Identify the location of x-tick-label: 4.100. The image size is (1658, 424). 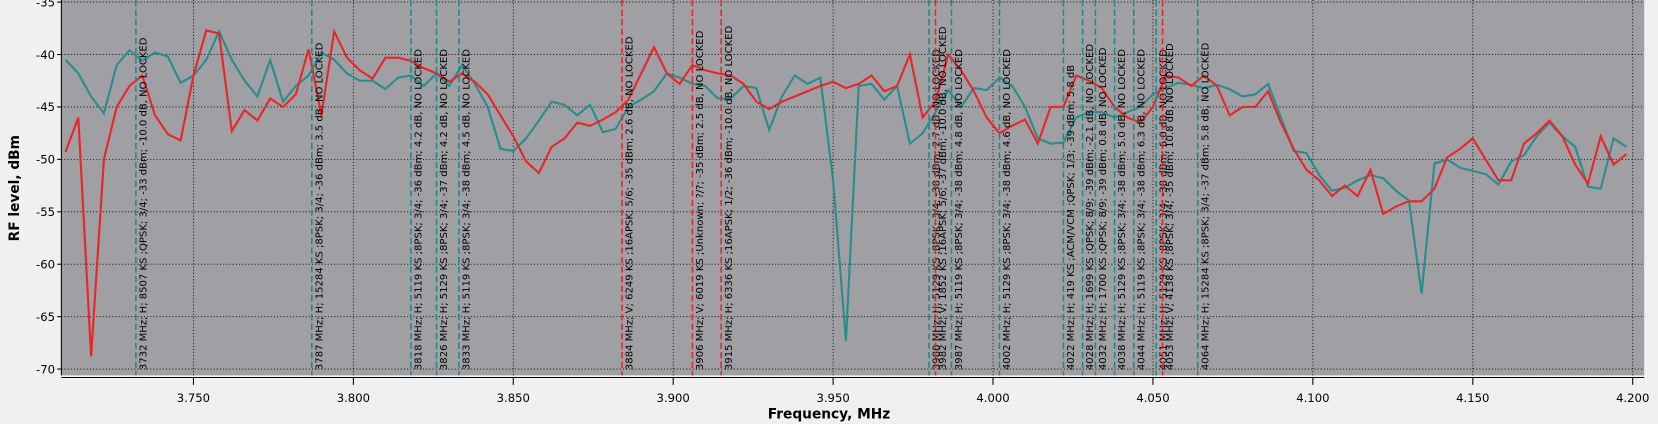
(1312, 398).